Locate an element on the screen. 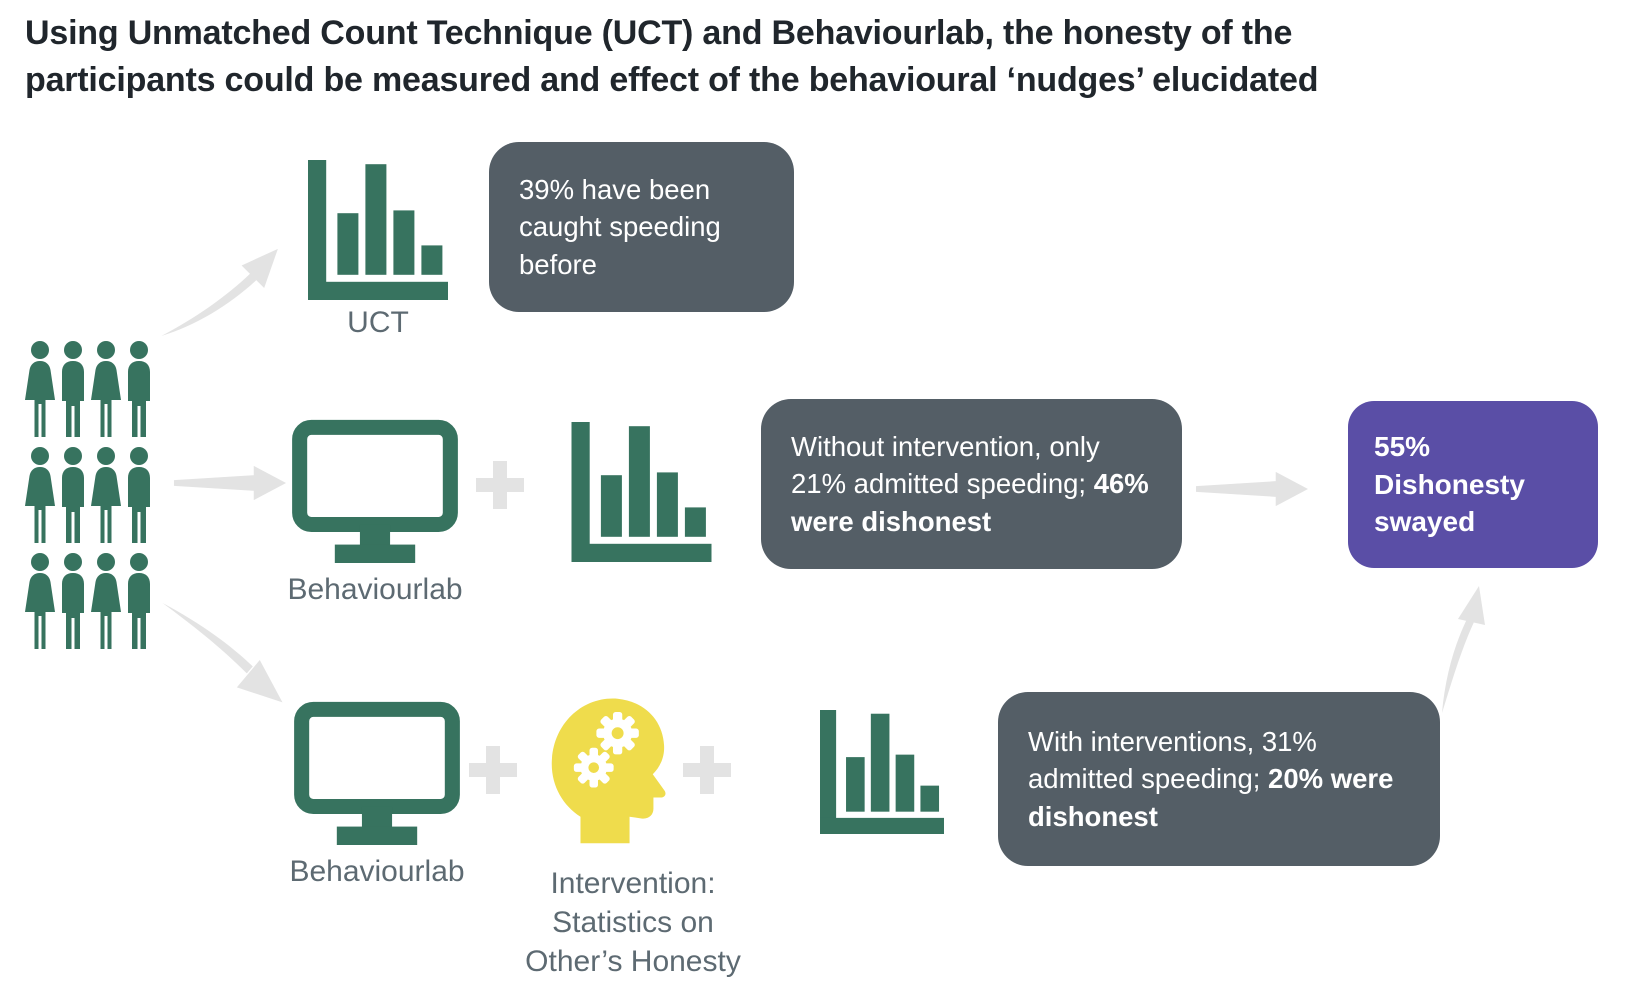  arrow-curve-down-icon is located at coordinates (222, 652).